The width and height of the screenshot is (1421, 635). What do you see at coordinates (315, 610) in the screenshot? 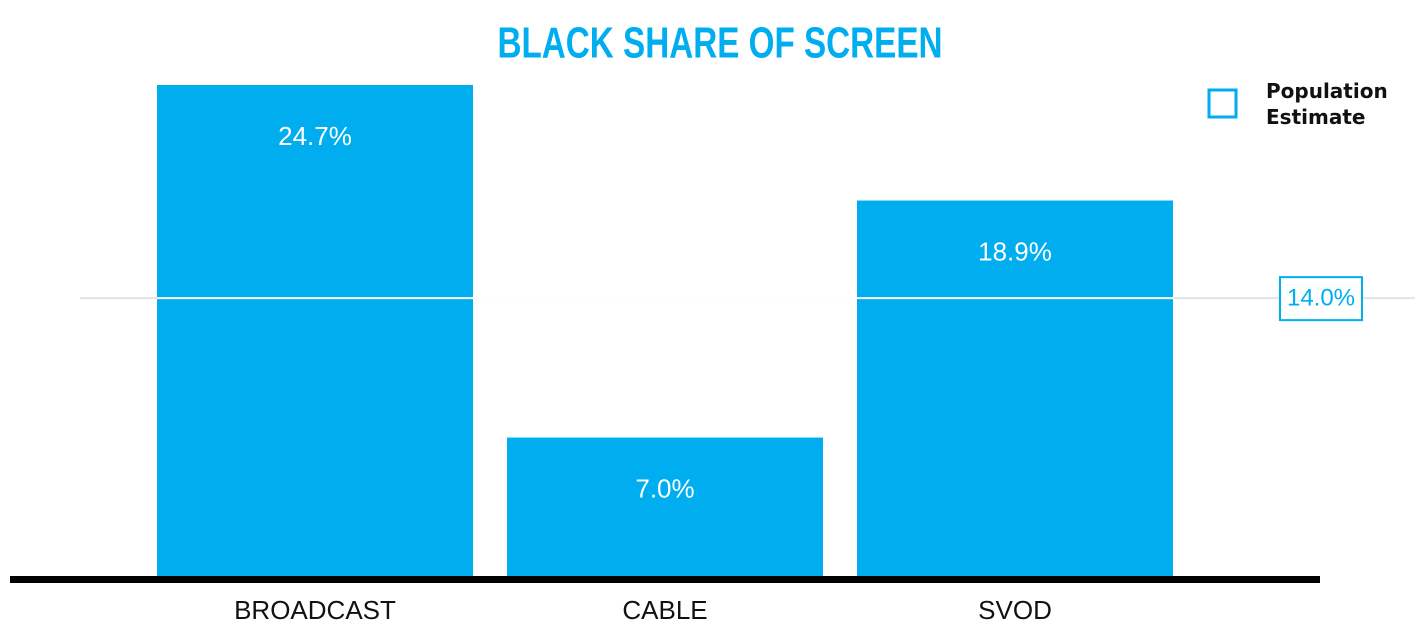
I see `x-tick-label: BROADCAST` at bounding box center [315, 610].